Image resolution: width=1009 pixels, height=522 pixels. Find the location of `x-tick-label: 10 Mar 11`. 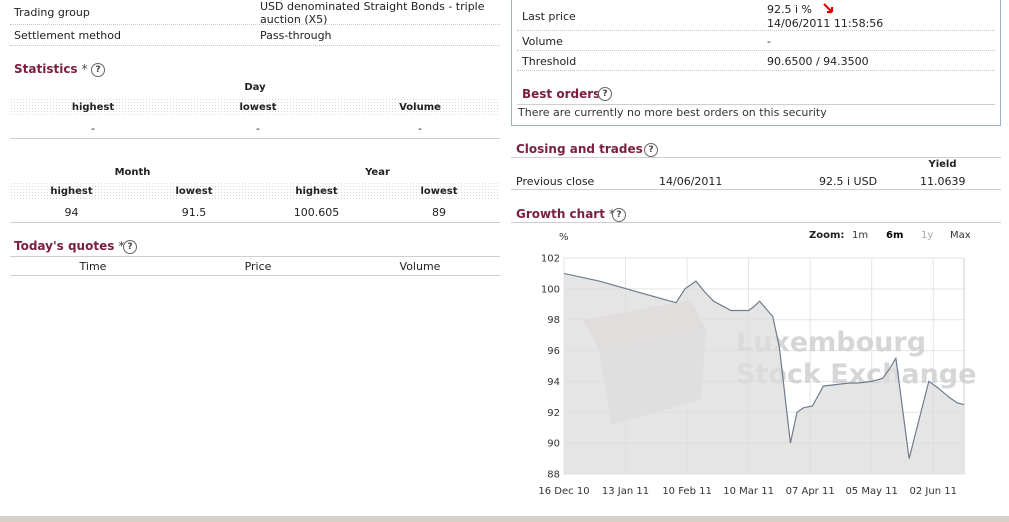

x-tick-label: 10 Mar 11 is located at coordinates (748, 491).